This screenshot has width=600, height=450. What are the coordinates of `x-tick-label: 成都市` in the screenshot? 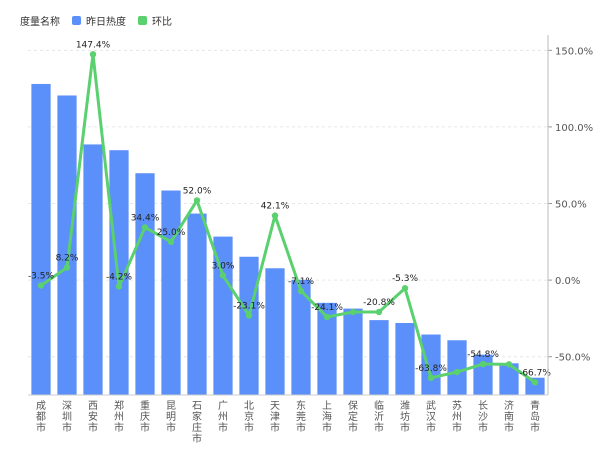 It's located at (41, 417).